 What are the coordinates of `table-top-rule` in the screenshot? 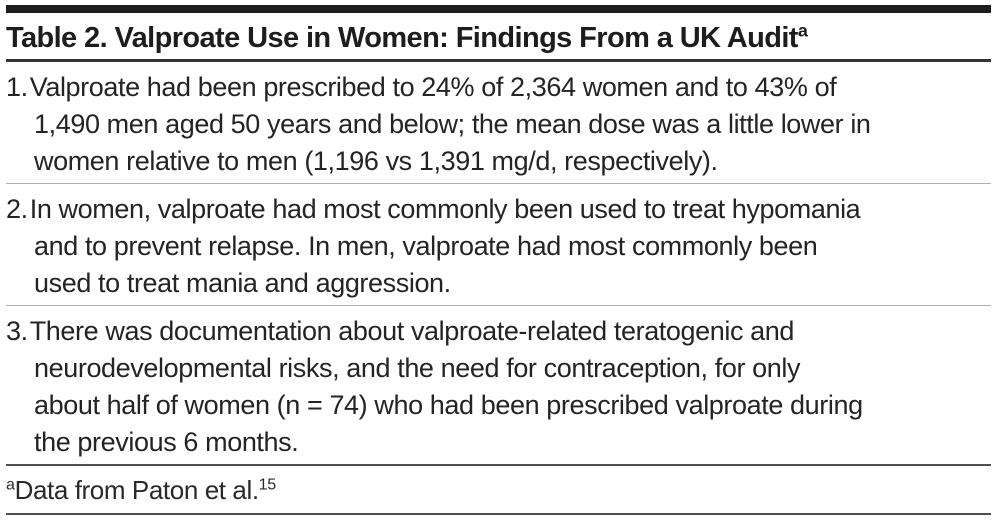 It's located at (498, 9).